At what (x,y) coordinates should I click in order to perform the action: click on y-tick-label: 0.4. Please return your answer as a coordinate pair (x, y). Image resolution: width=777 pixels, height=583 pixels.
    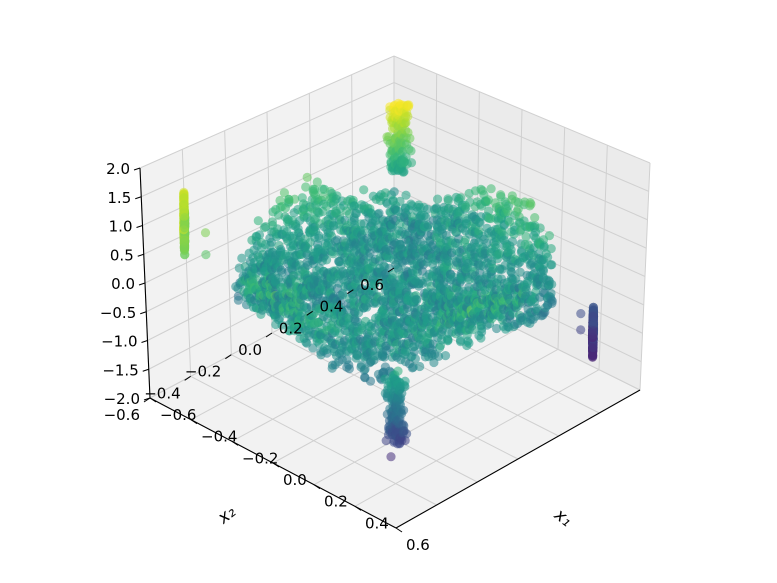
    Looking at the image, I should click on (331, 307).